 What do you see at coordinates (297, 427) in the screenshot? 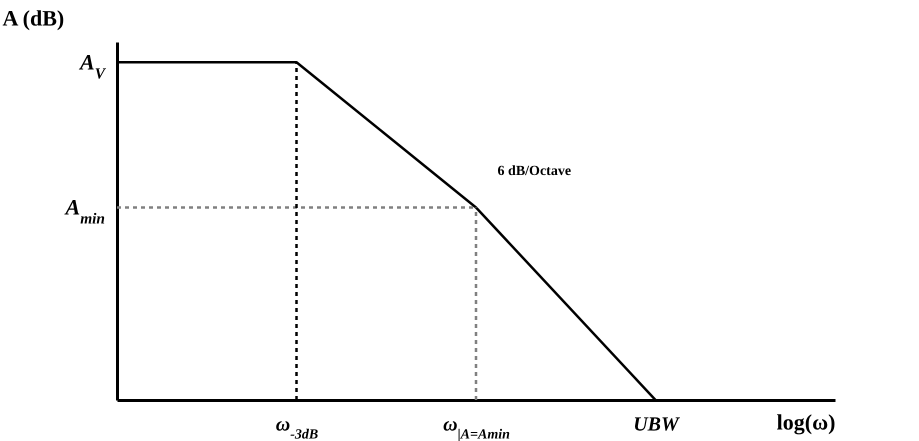
I see `x-tick-label: ω$_{-3dB}$` at bounding box center [297, 427].